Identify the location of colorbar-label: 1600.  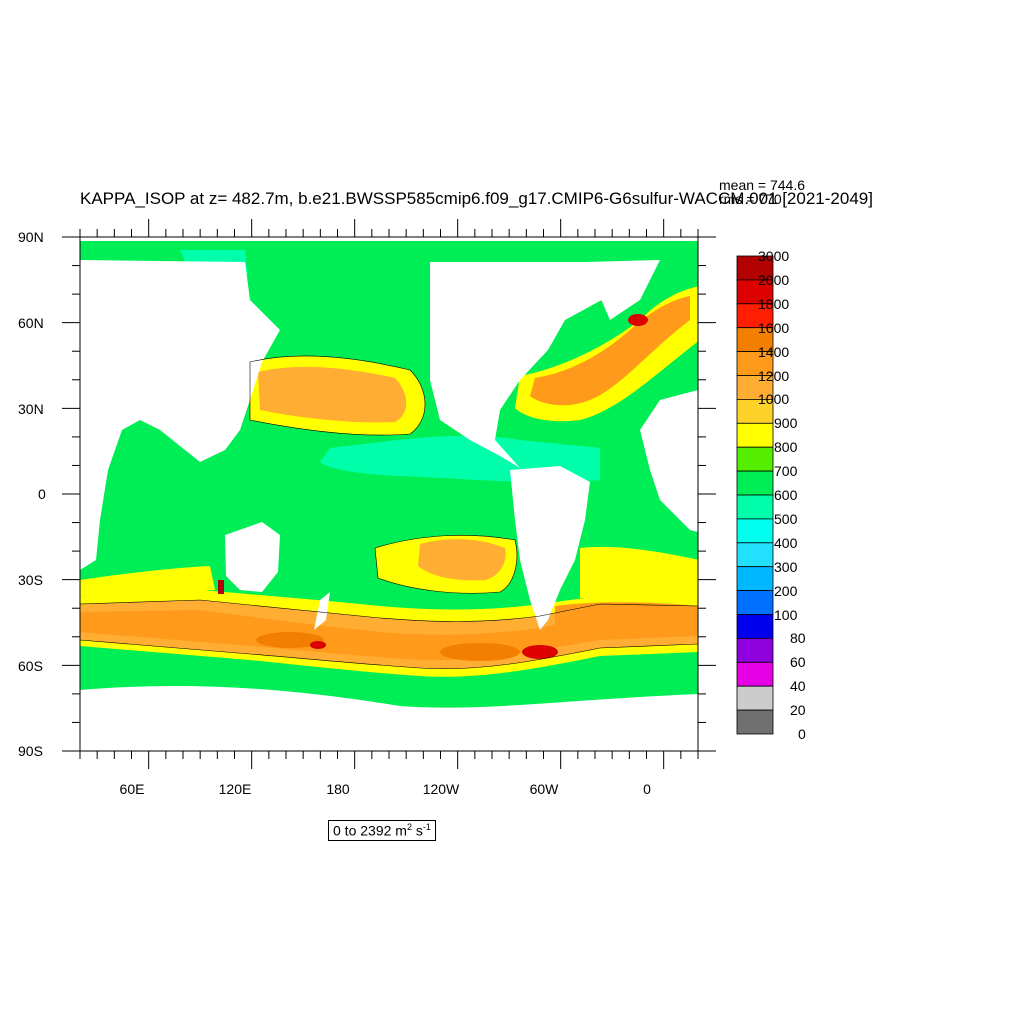
(774, 327).